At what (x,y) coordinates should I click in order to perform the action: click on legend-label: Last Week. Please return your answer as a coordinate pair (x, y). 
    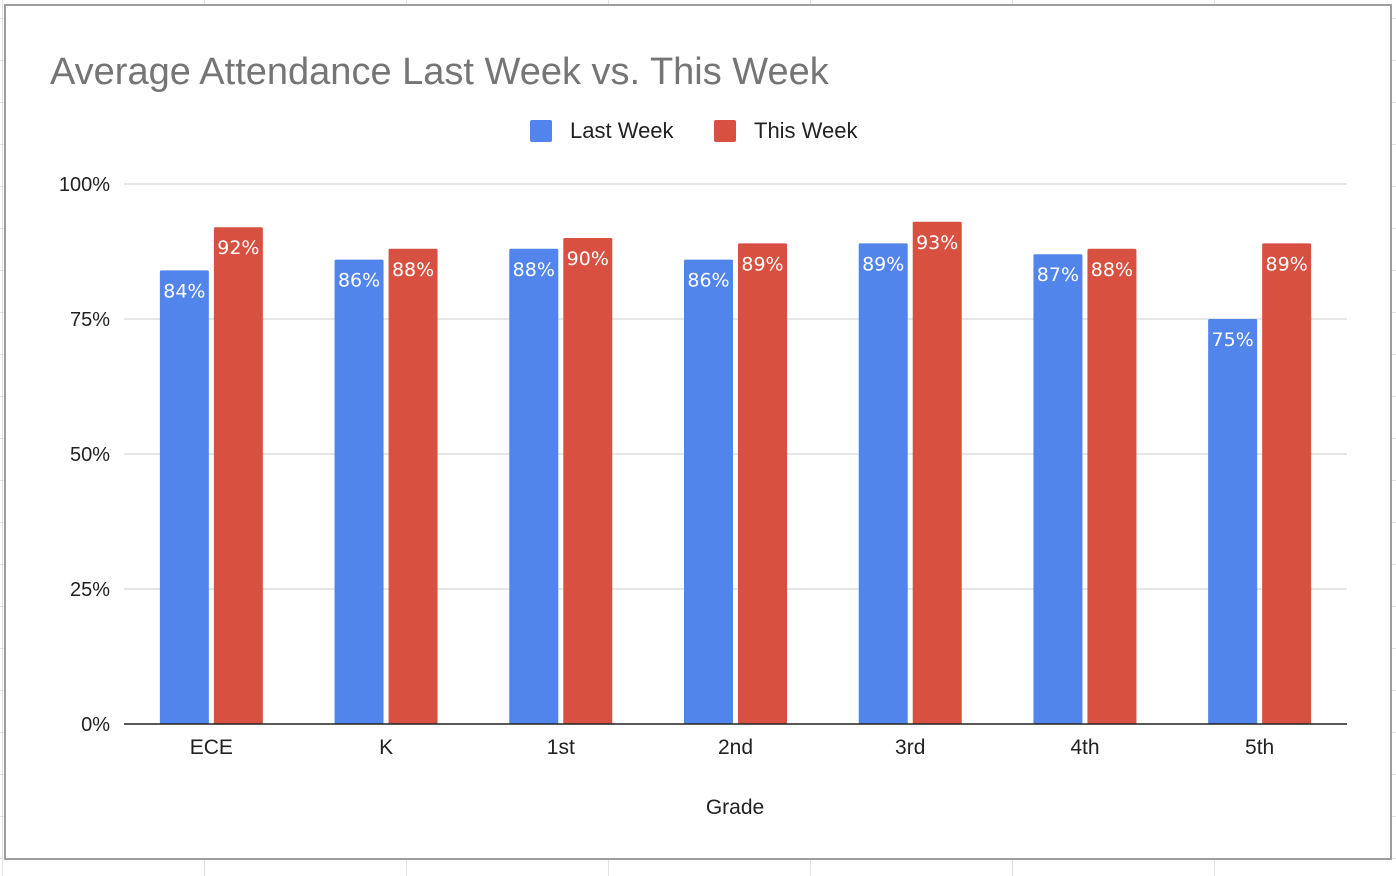
    Looking at the image, I should click on (622, 130).